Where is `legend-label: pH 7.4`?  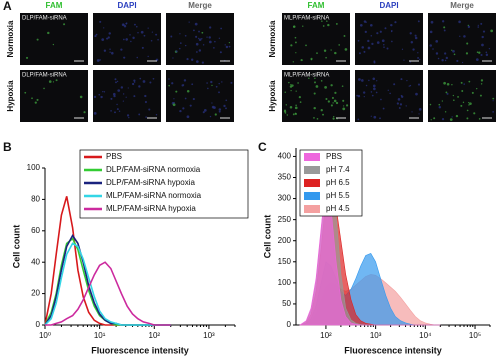
legend-label: pH 7.4 is located at coordinates (338, 169).